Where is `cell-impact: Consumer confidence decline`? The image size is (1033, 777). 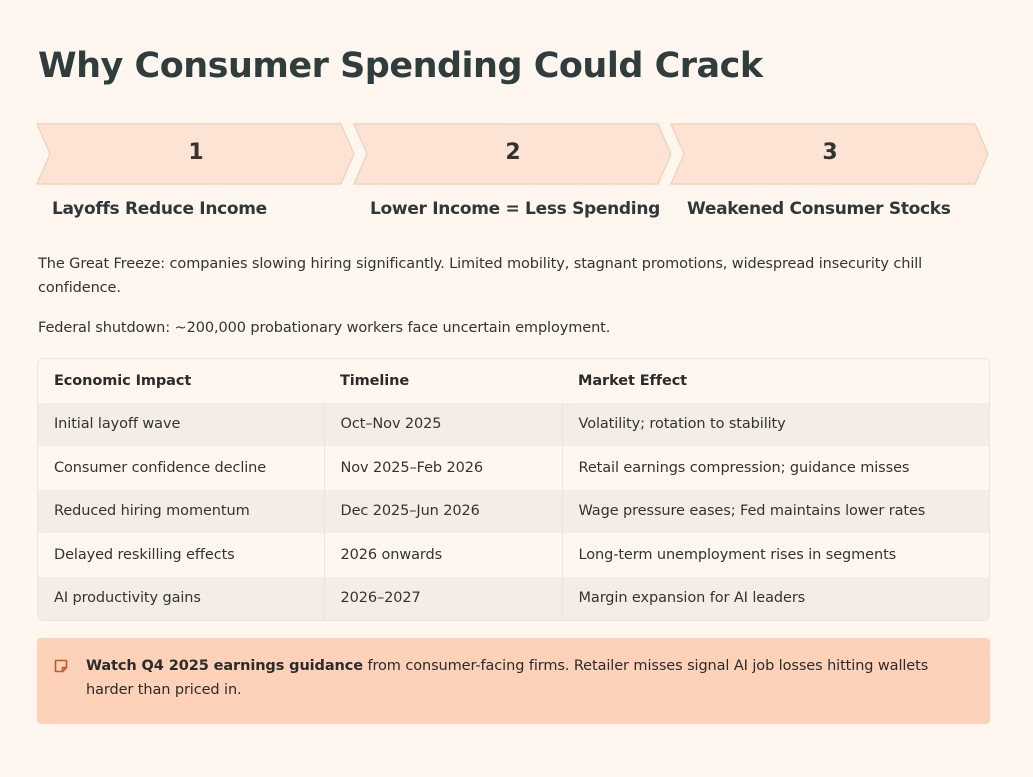
cell-impact: Consumer confidence decline is located at coordinates (160, 467).